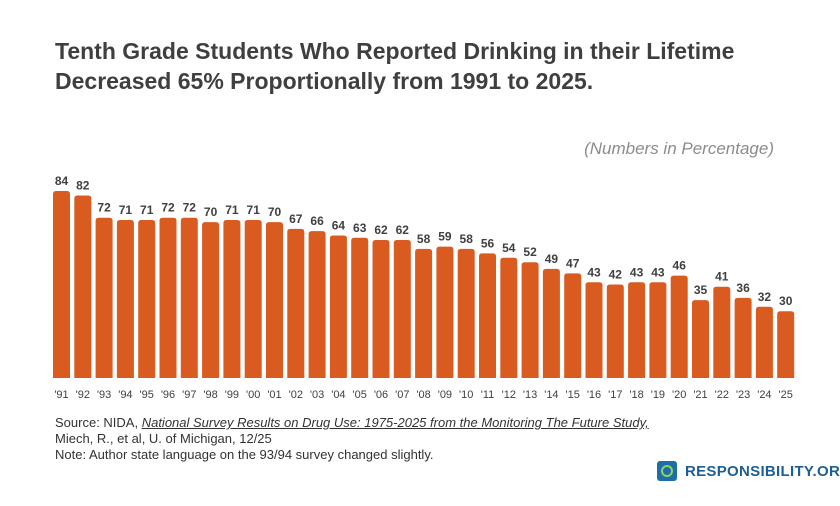  I want to click on logo: RESPONSIBILITY.ORG, so click(748, 471).